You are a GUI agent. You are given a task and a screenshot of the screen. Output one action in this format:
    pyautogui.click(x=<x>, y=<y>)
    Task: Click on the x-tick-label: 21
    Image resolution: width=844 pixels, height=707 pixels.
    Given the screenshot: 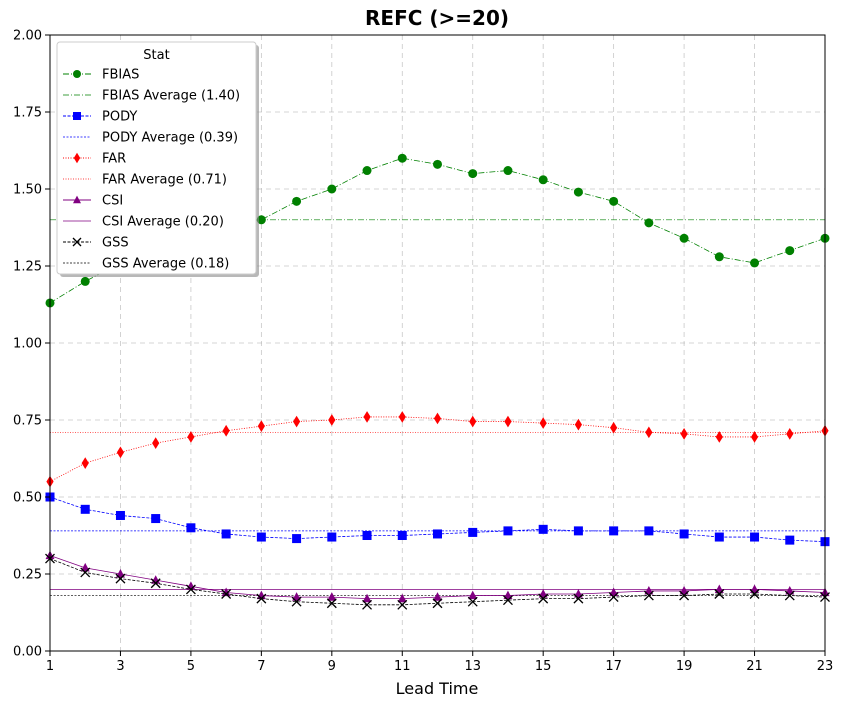 What is the action you would take?
    pyautogui.click(x=754, y=666)
    